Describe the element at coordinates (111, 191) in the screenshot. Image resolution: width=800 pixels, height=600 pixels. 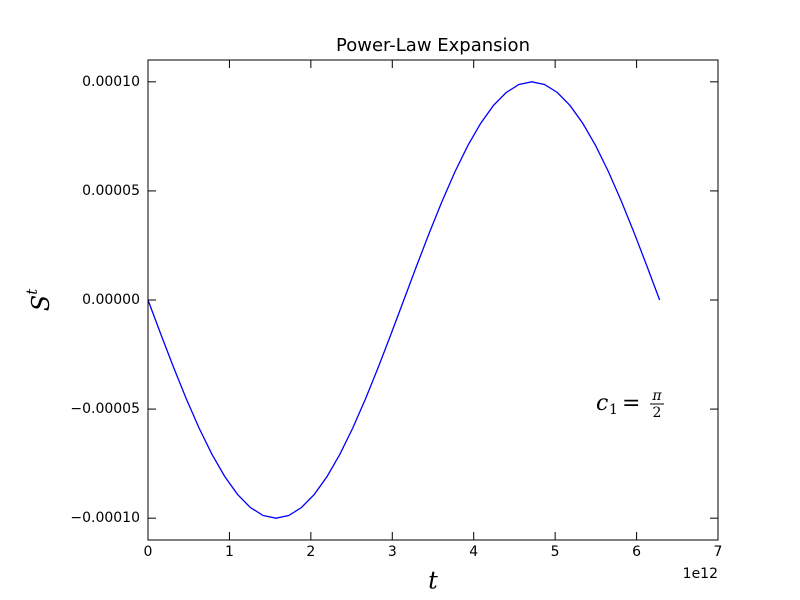
I see `y-tick-label: 0.00005` at that location.